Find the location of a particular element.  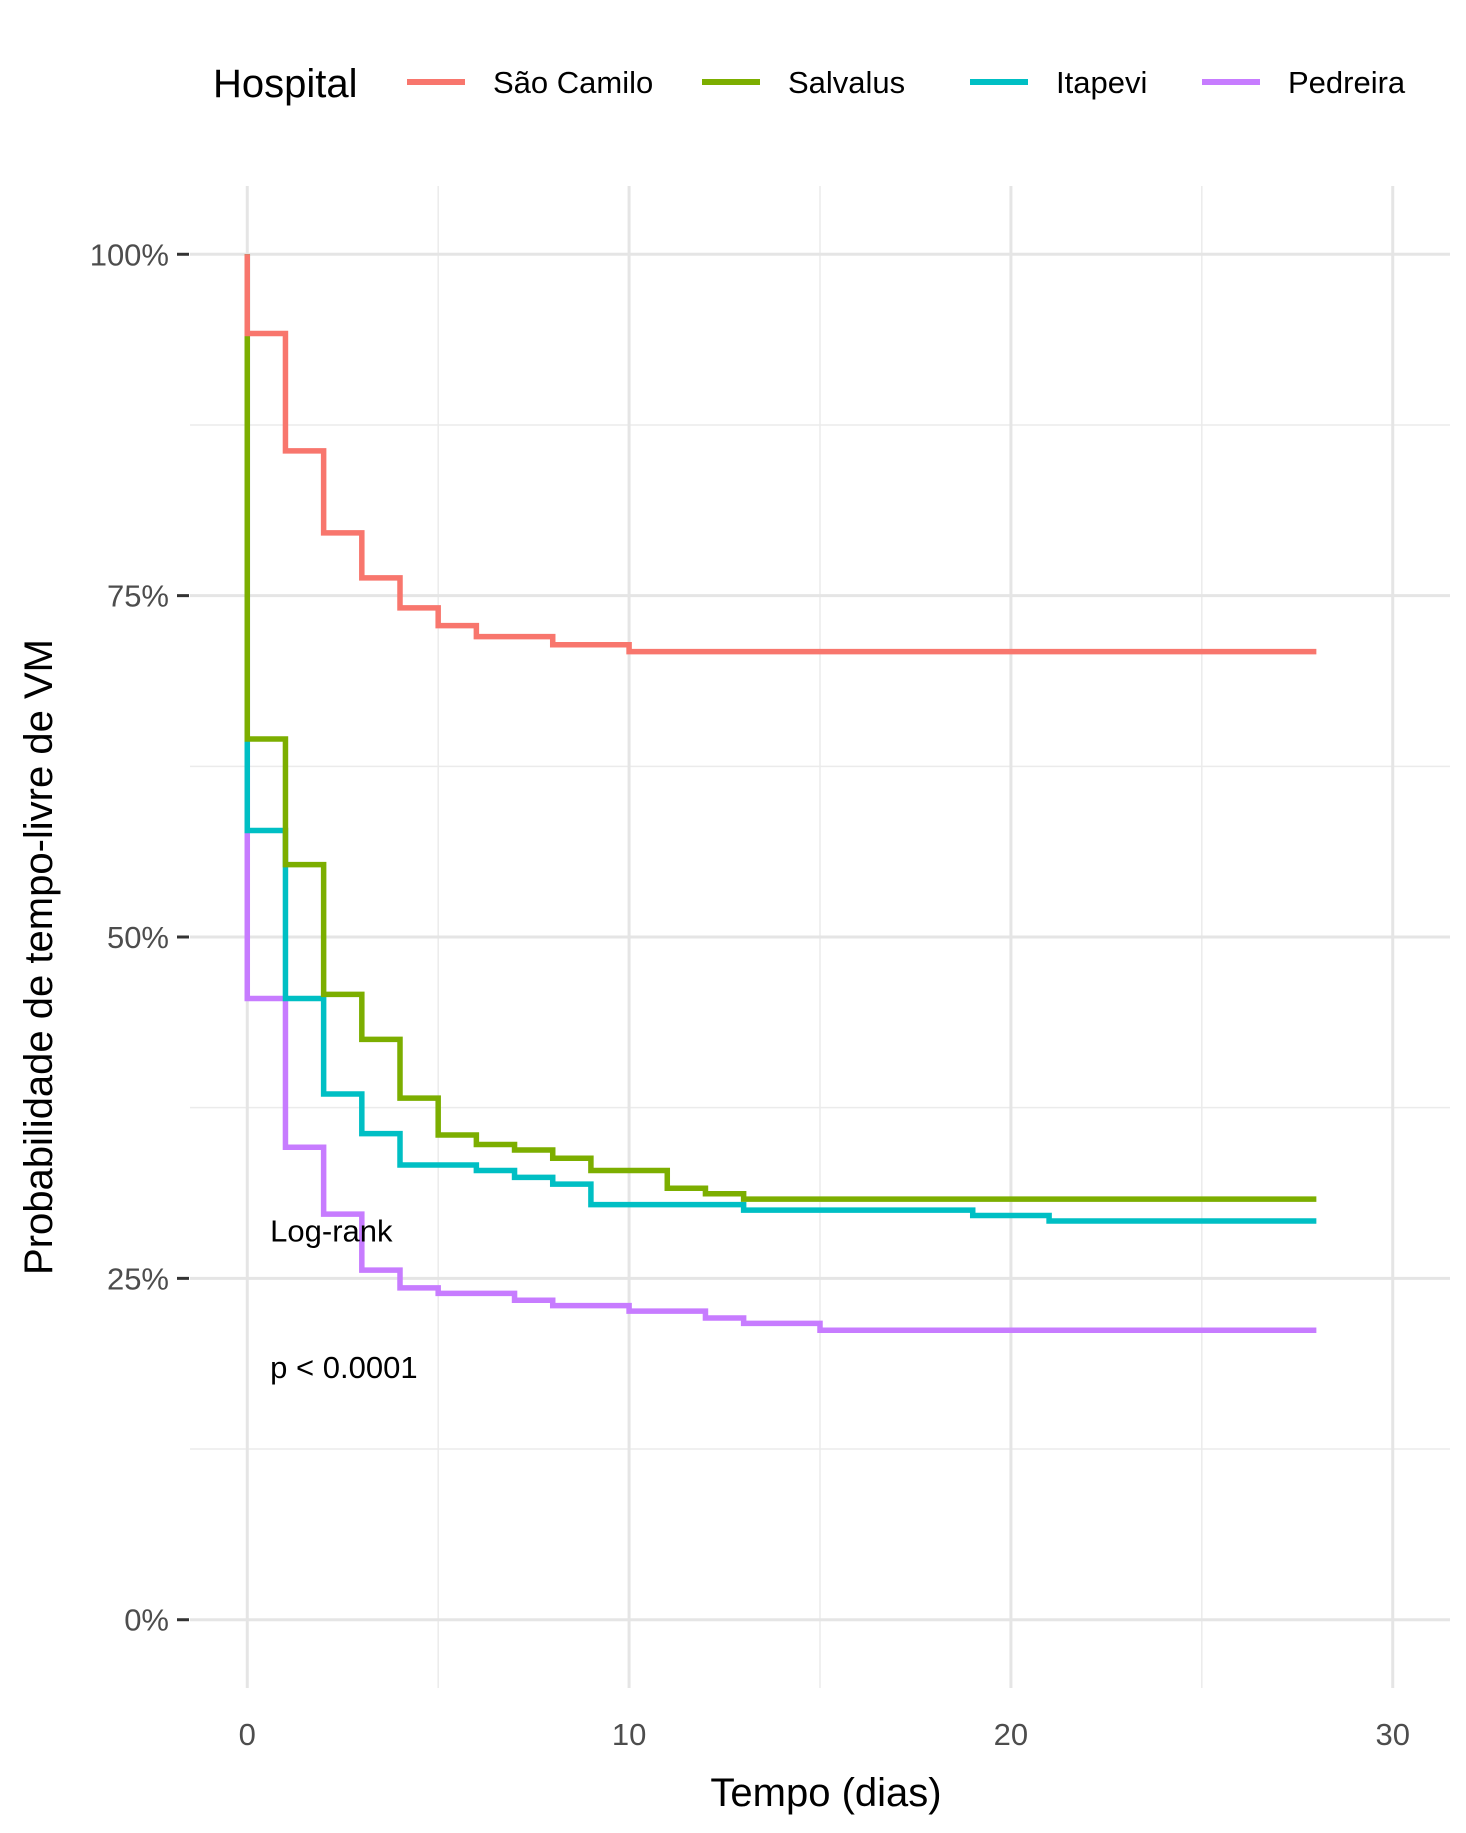

x-tick-label: 10 is located at coordinates (629, 1734).